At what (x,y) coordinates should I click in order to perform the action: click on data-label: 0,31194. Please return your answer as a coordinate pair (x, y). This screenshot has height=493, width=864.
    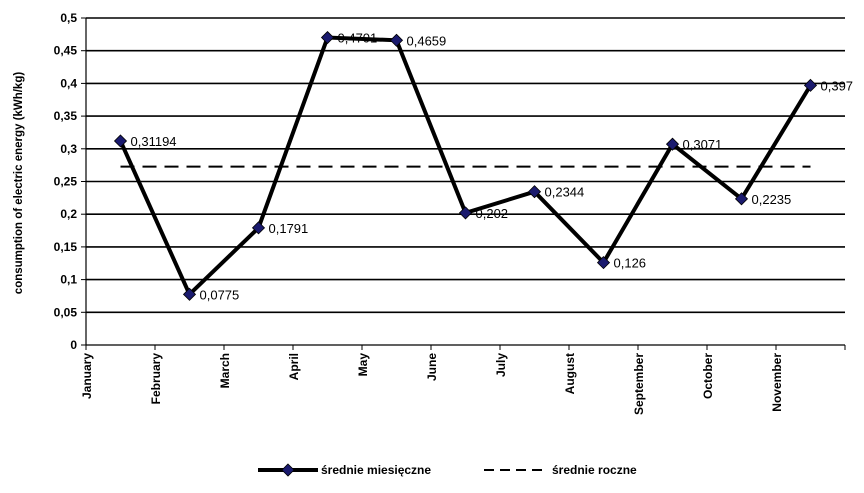
    Looking at the image, I should click on (154, 141).